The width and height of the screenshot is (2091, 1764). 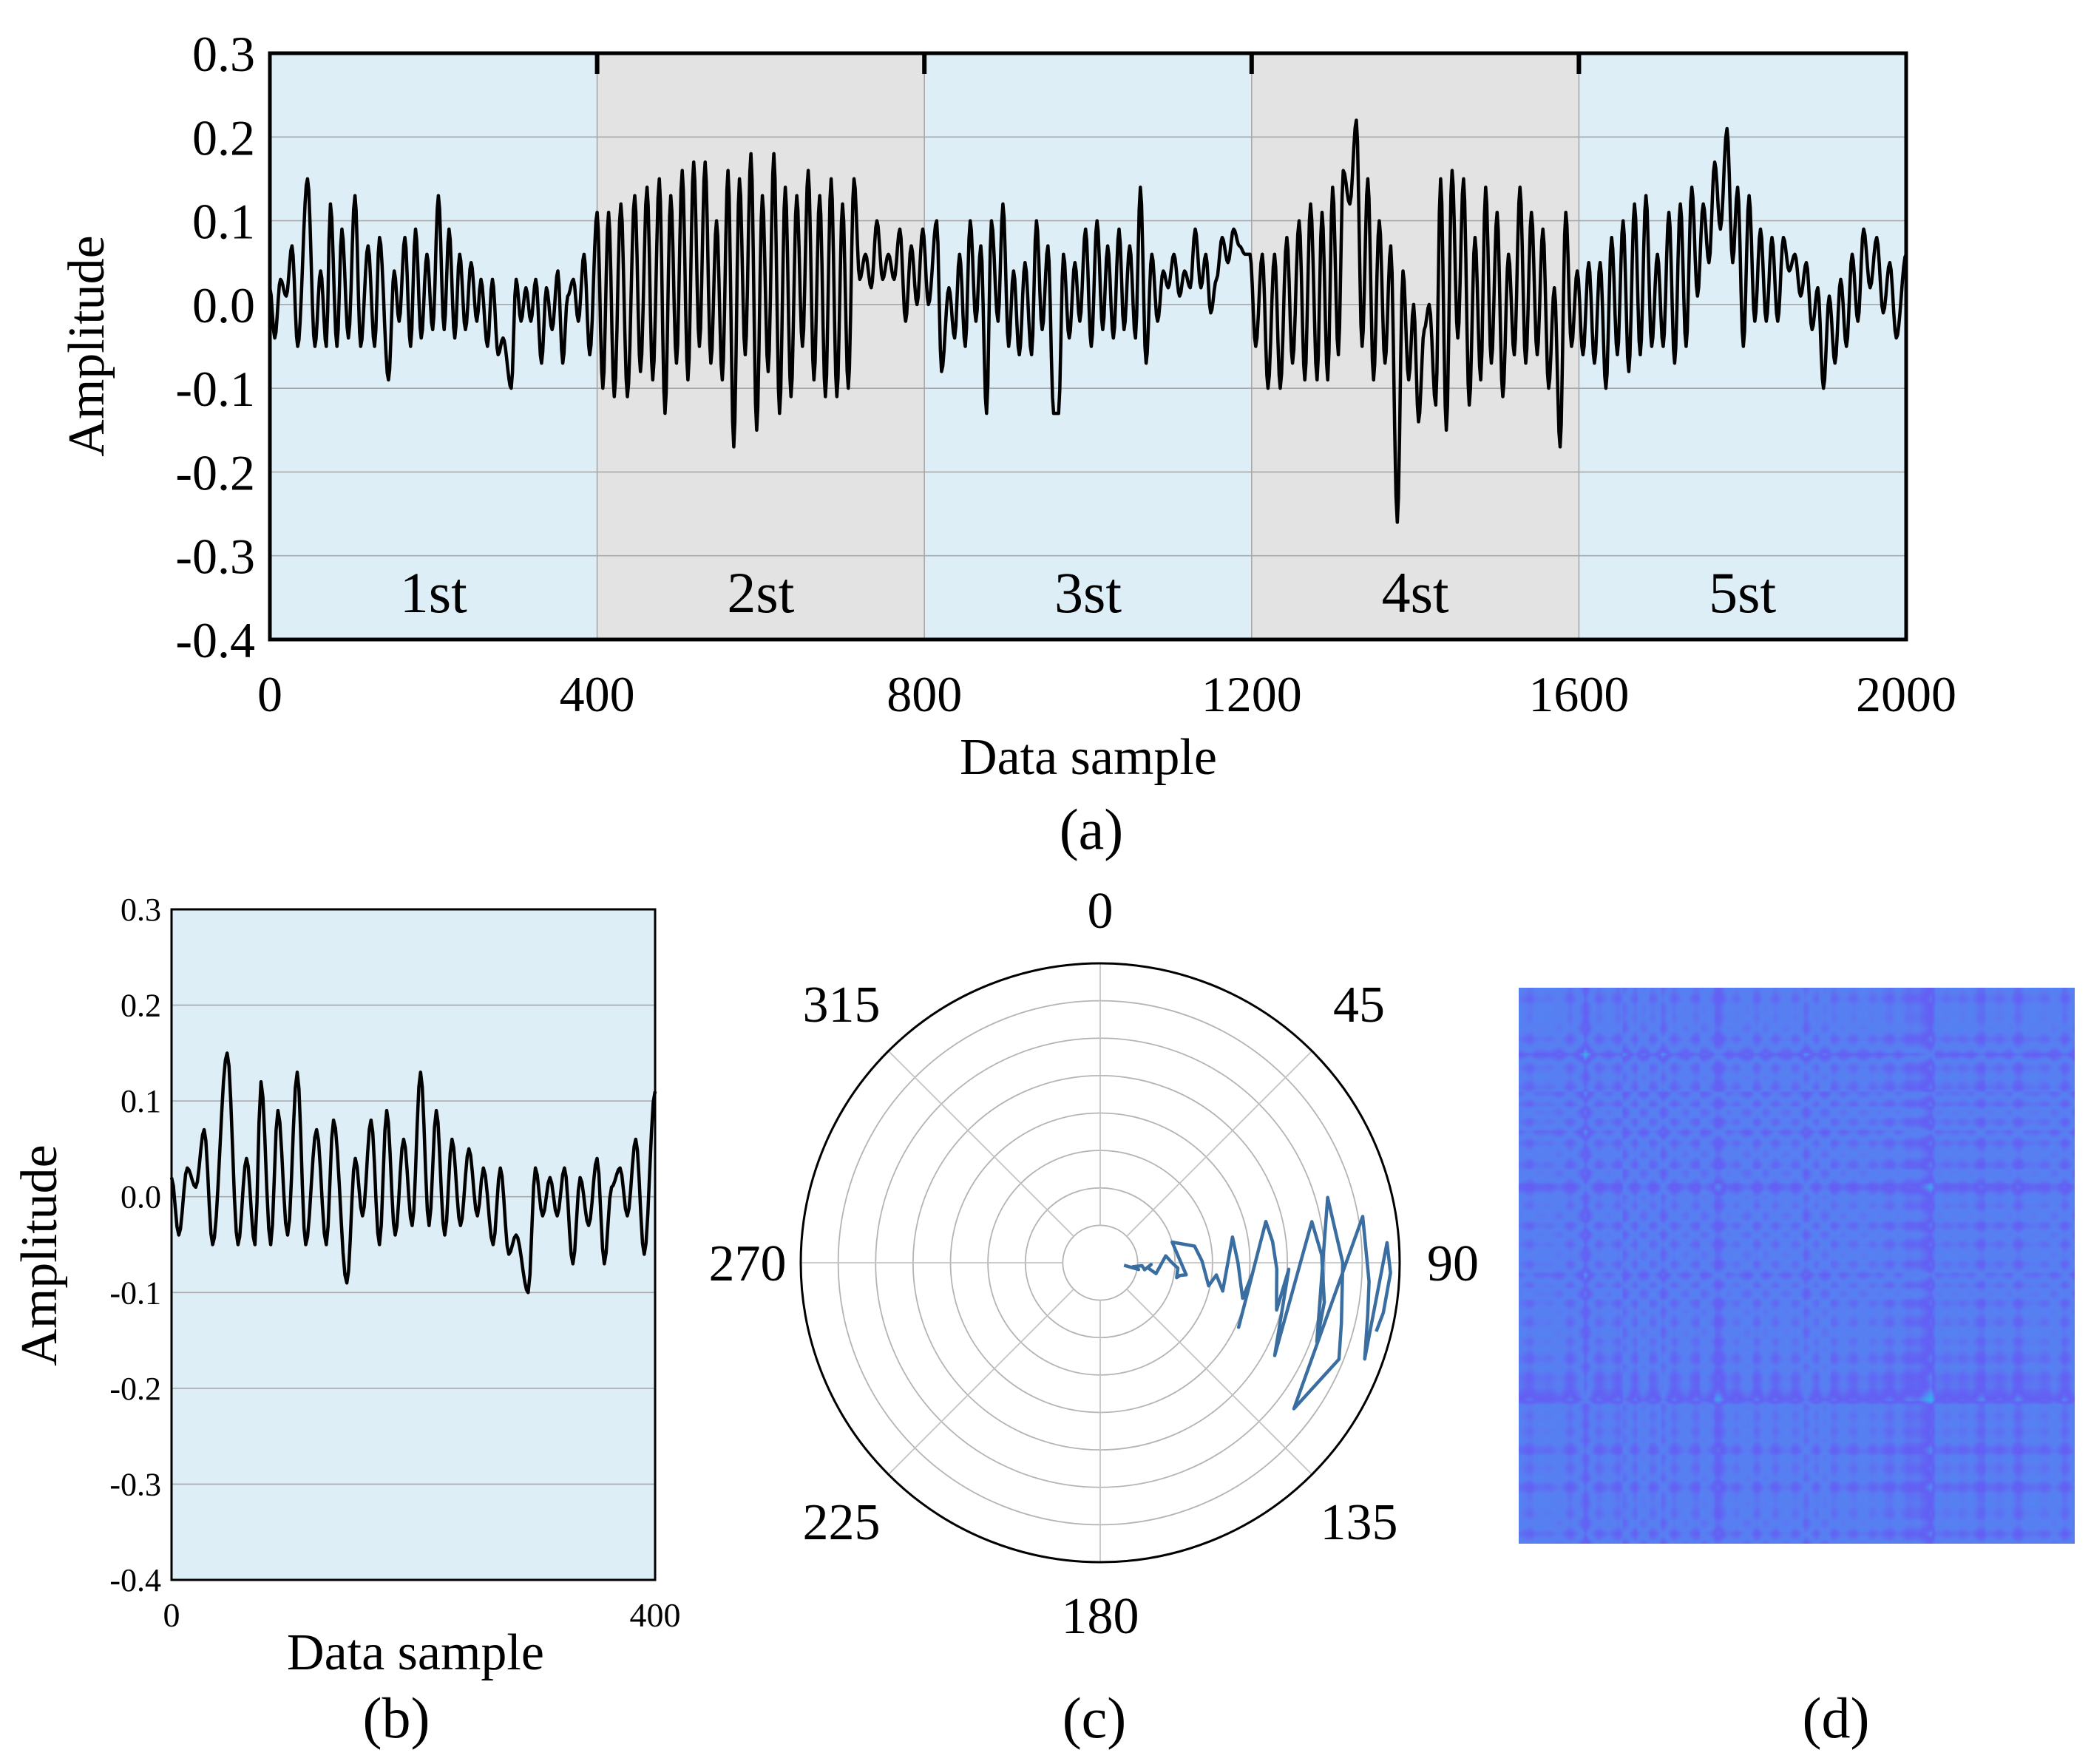 What do you see at coordinates (215, 640) in the screenshot?
I see `a-y-tick-label: -0.4` at bounding box center [215, 640].